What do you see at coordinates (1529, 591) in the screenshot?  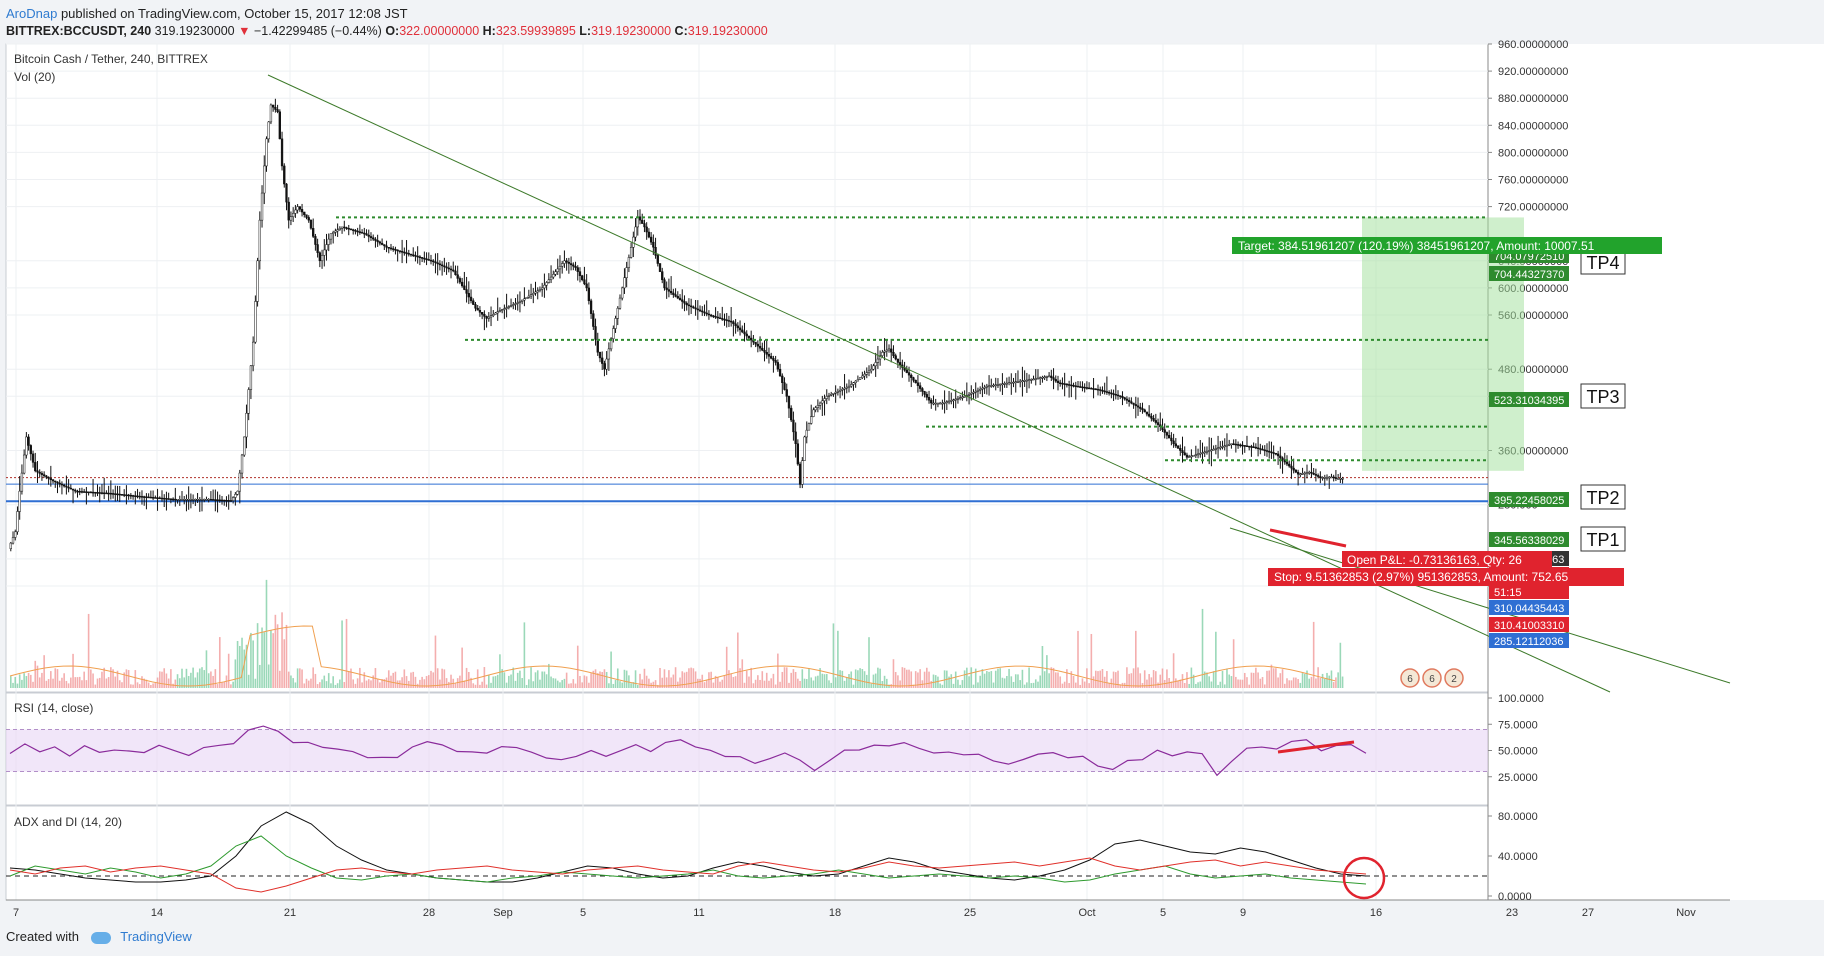 I see `price-tag-bg` at bounding box center [1529, 591].